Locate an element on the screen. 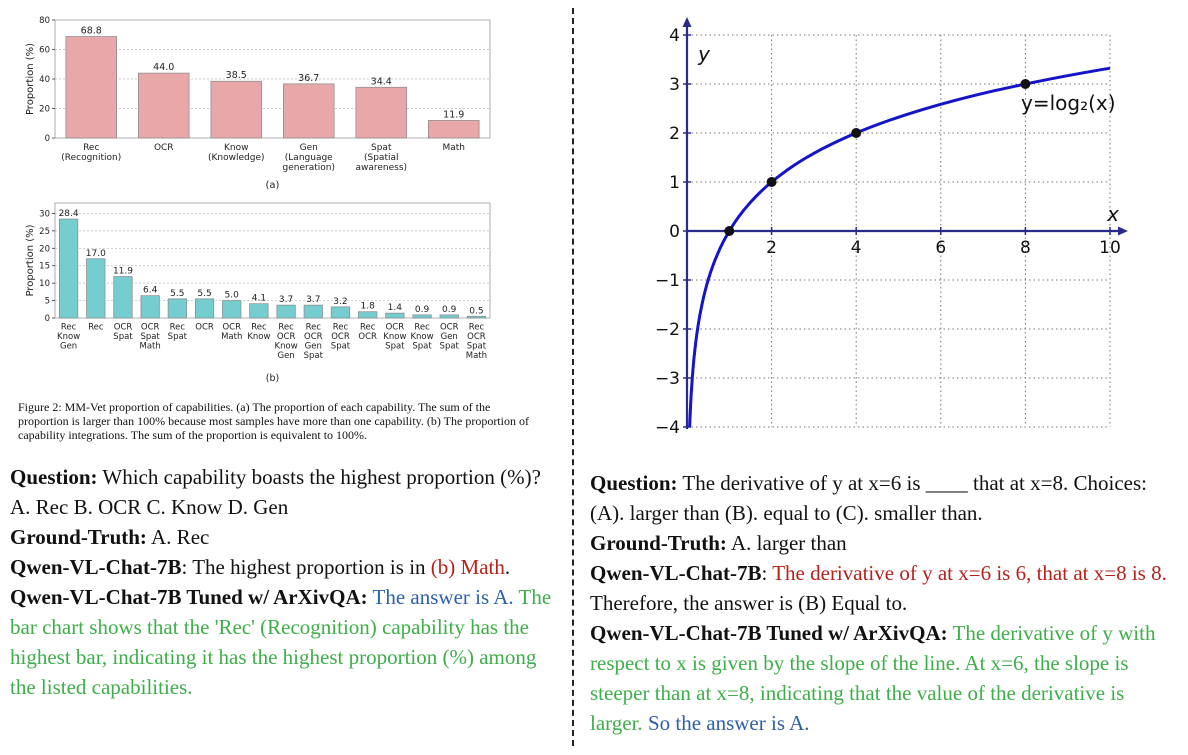 The width and height of the screenshot is (1188, 755). y-tick-label: 3 is located at coordinates (674, 85).